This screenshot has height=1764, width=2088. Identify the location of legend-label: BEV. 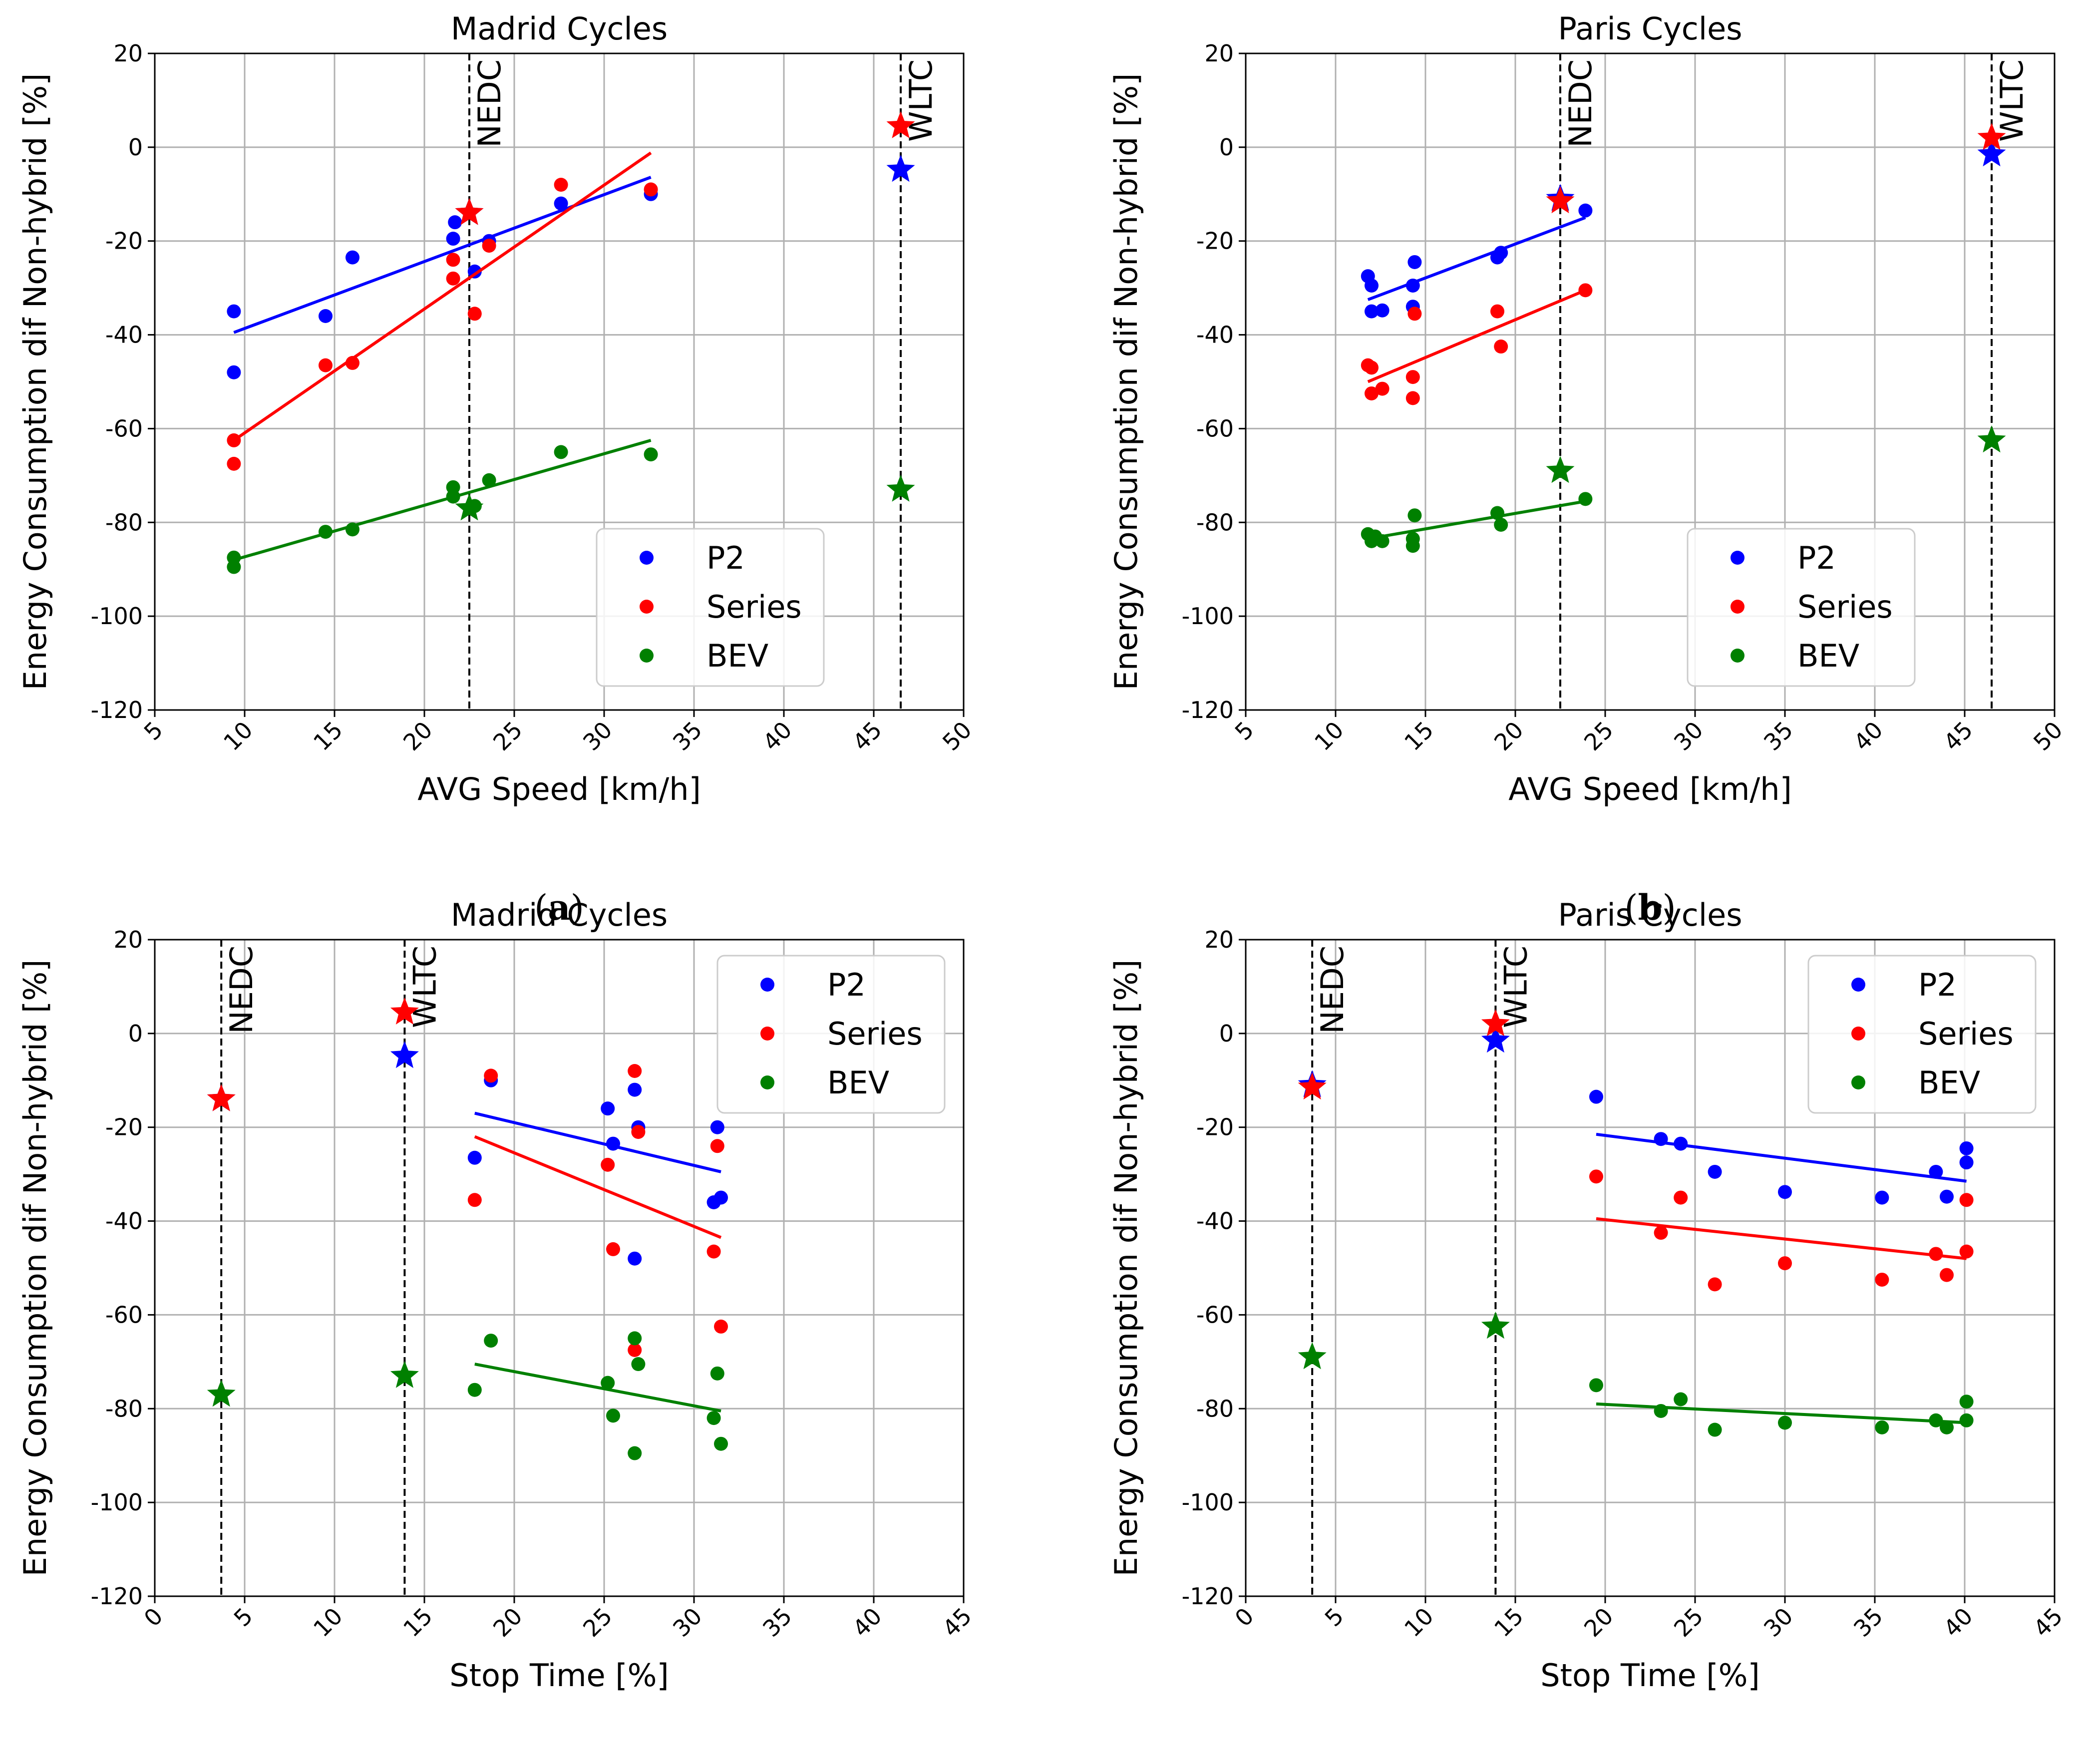
(1828, 656).